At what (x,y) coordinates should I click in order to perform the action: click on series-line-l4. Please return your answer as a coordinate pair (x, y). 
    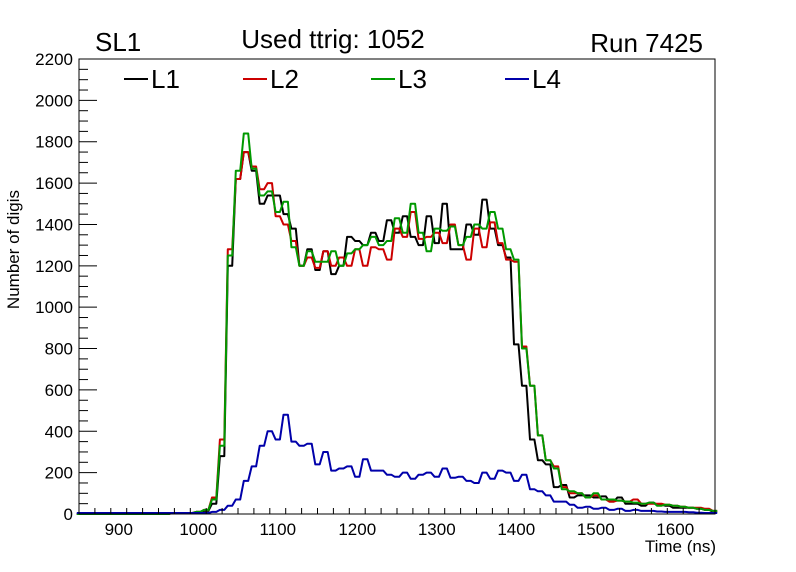
    Looking at the image, I should click on (397, 463).